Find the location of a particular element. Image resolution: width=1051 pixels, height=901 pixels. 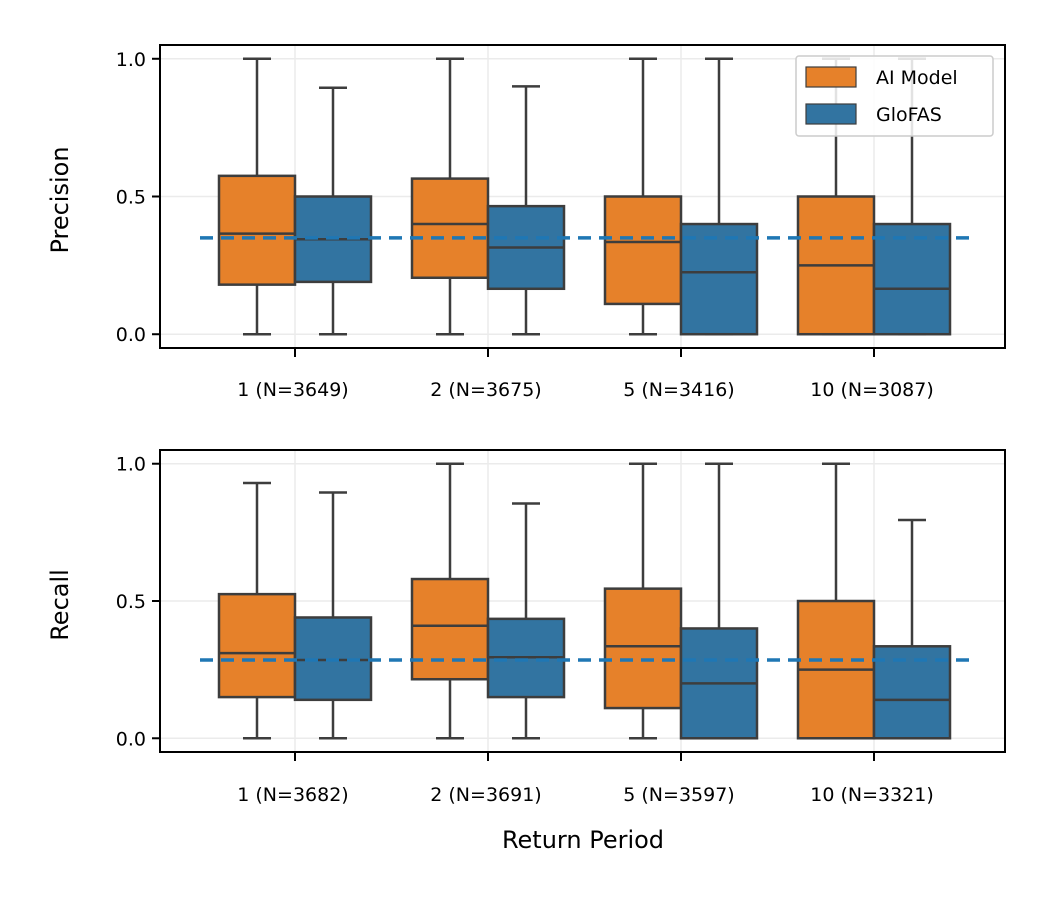

xtick-label: 5 (N=3416) is located at coordinates (678, 390).